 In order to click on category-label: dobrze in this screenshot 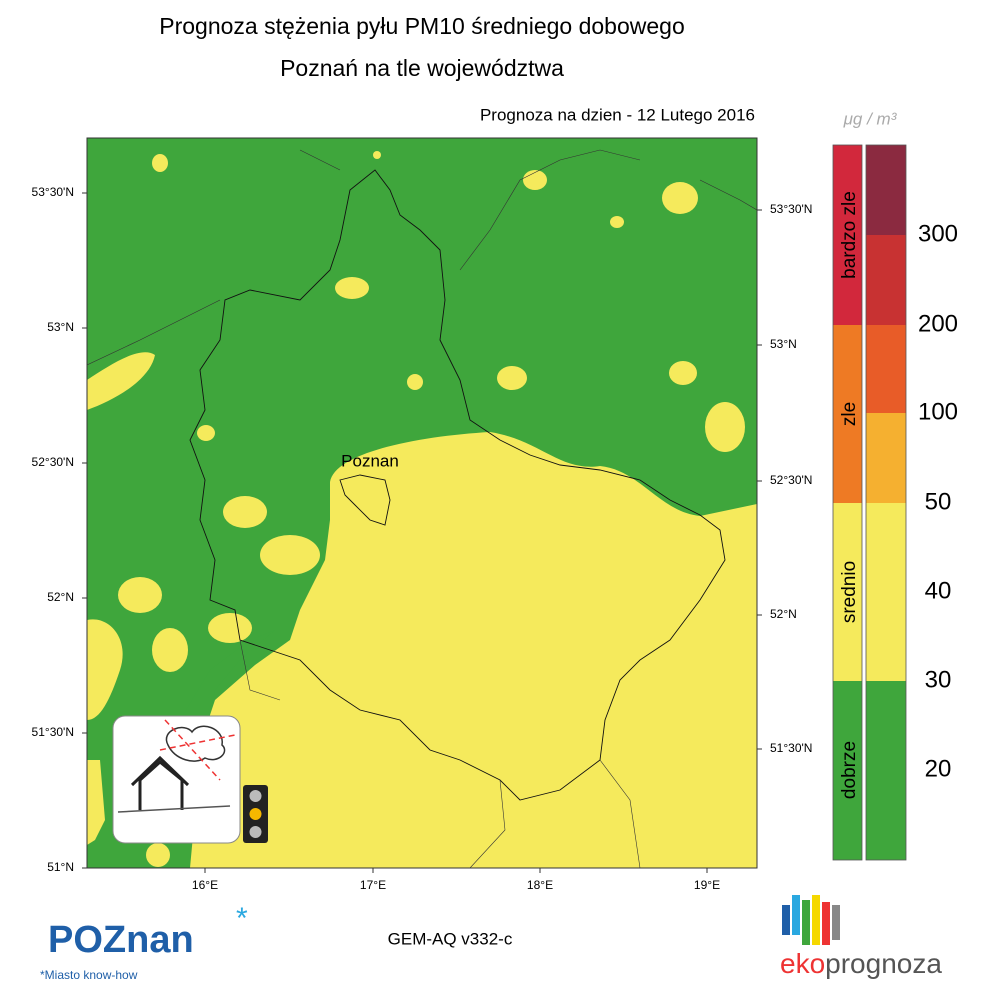, I will do `click(849, 770)`.